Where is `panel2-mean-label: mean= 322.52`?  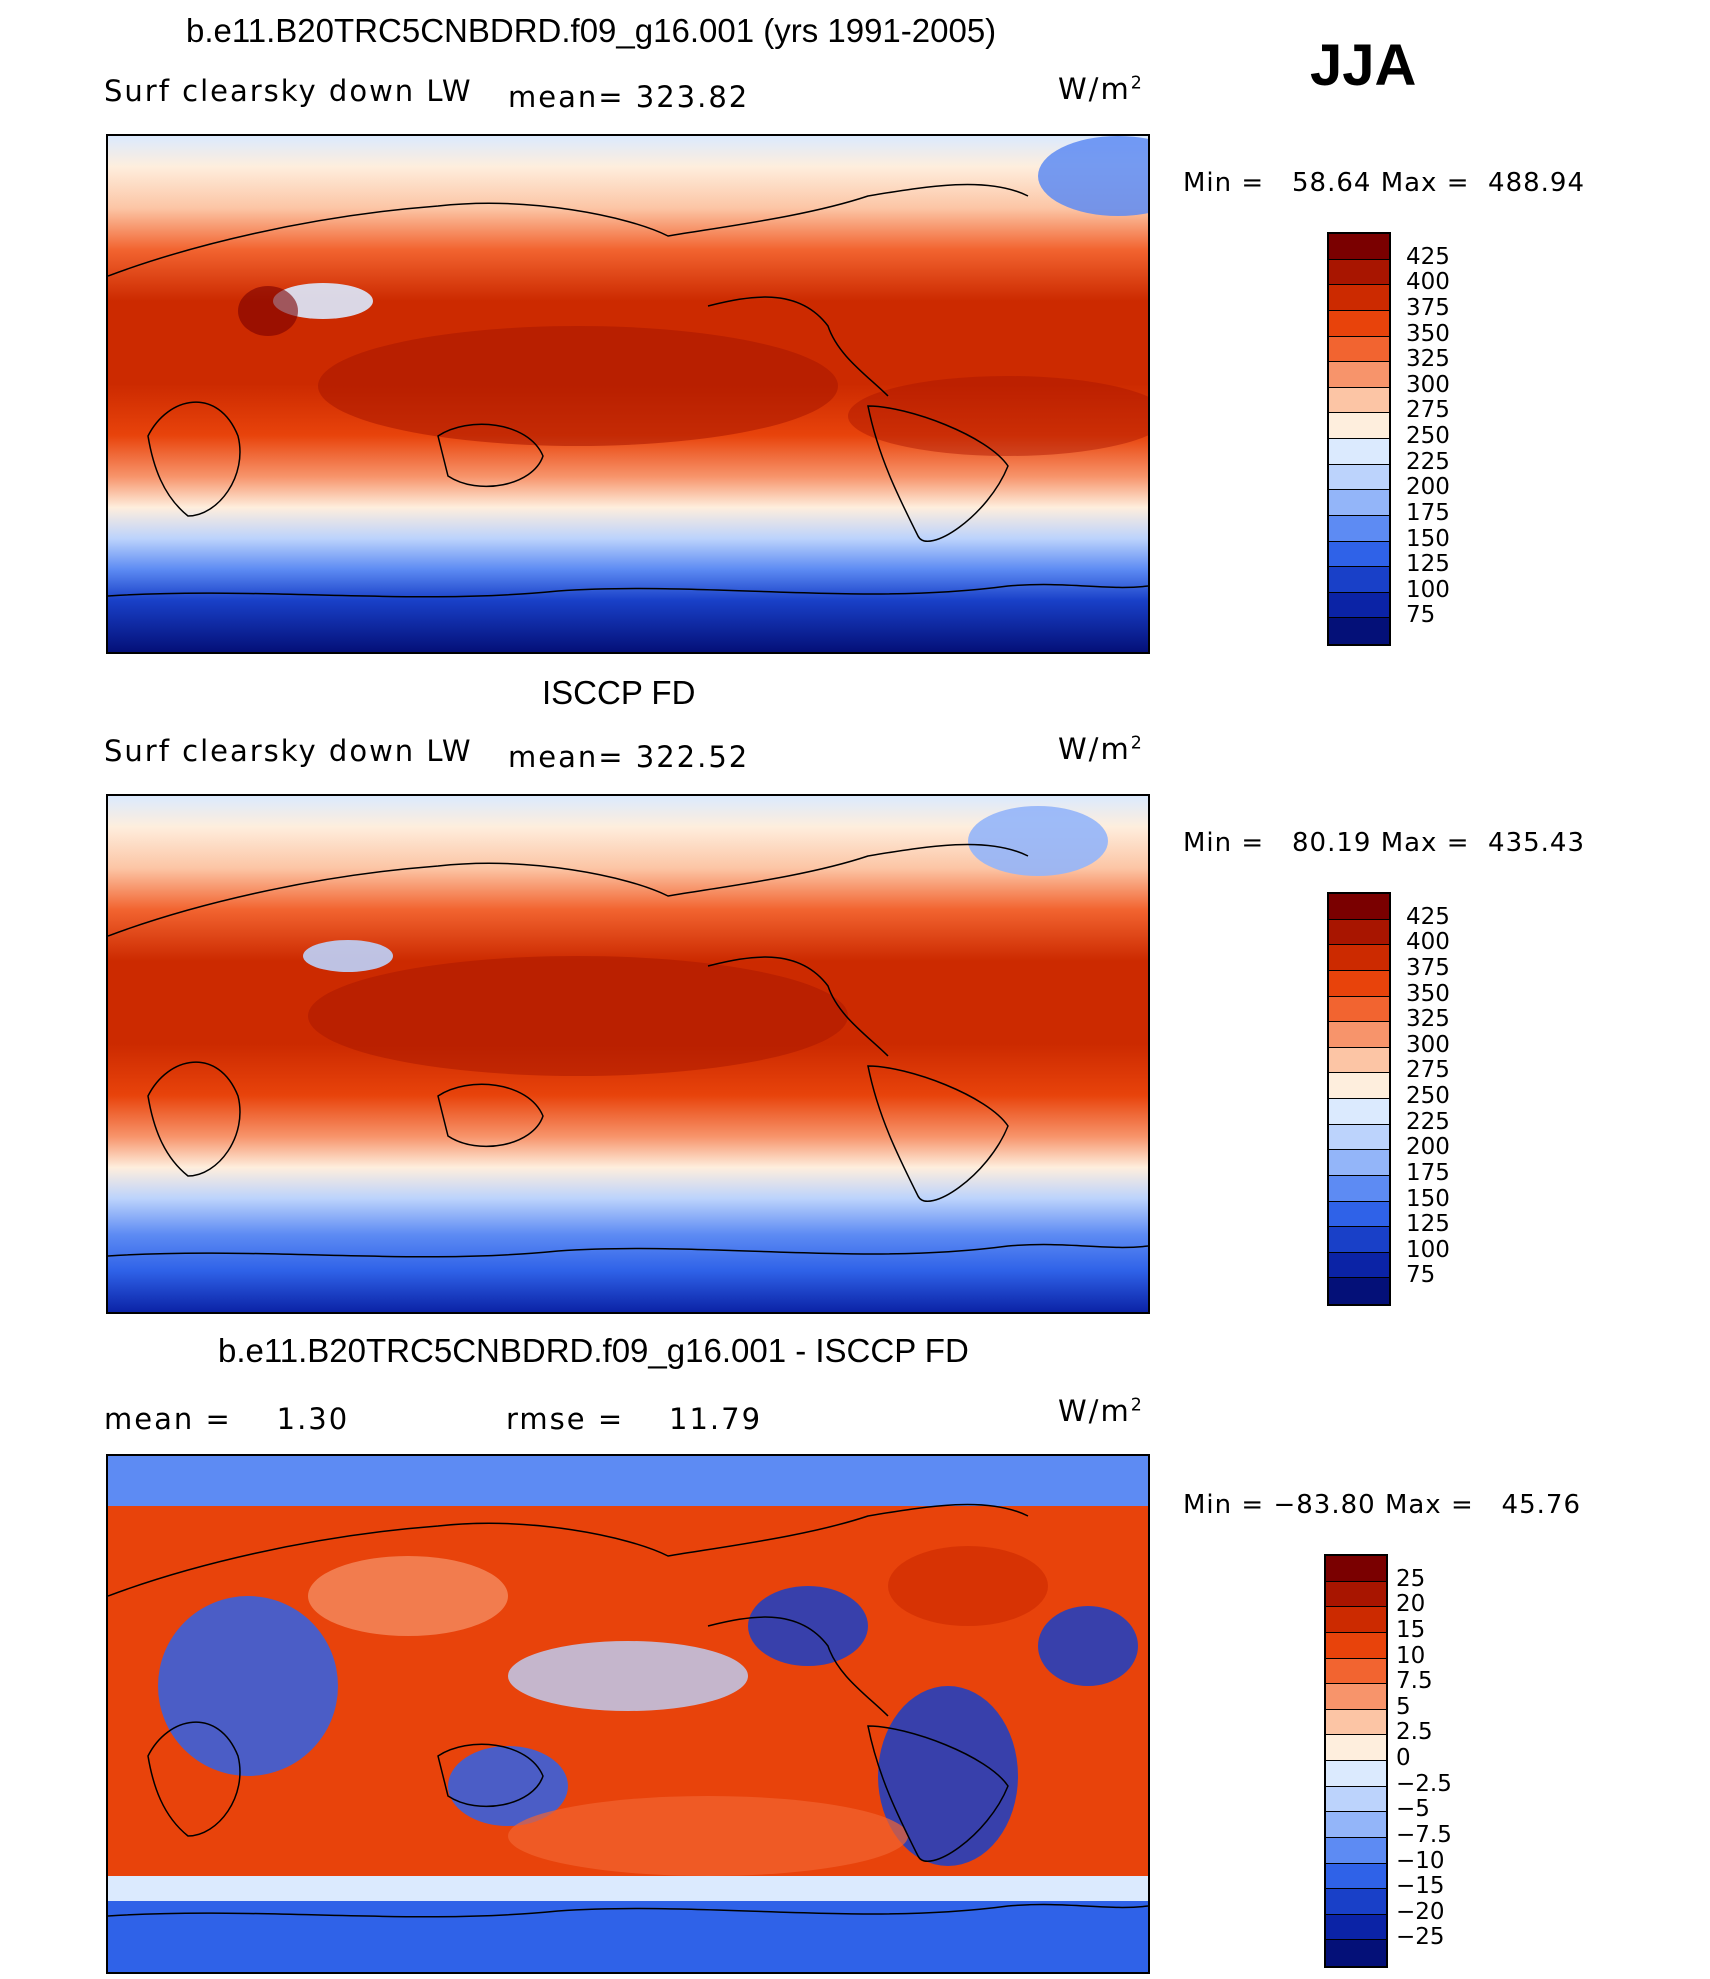 panel2-mean-label: mean= 322.52 is located at coordinates (629, 757).